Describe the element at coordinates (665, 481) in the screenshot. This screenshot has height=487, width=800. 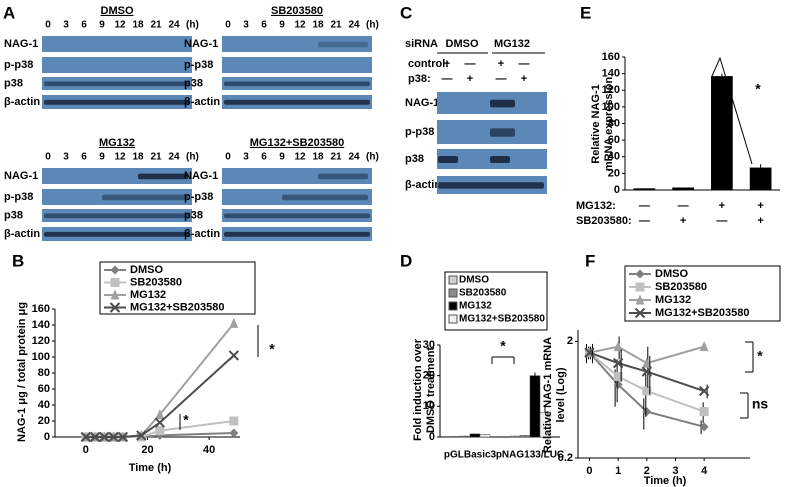
I see `x-axis-label: Time (h)` at that location.